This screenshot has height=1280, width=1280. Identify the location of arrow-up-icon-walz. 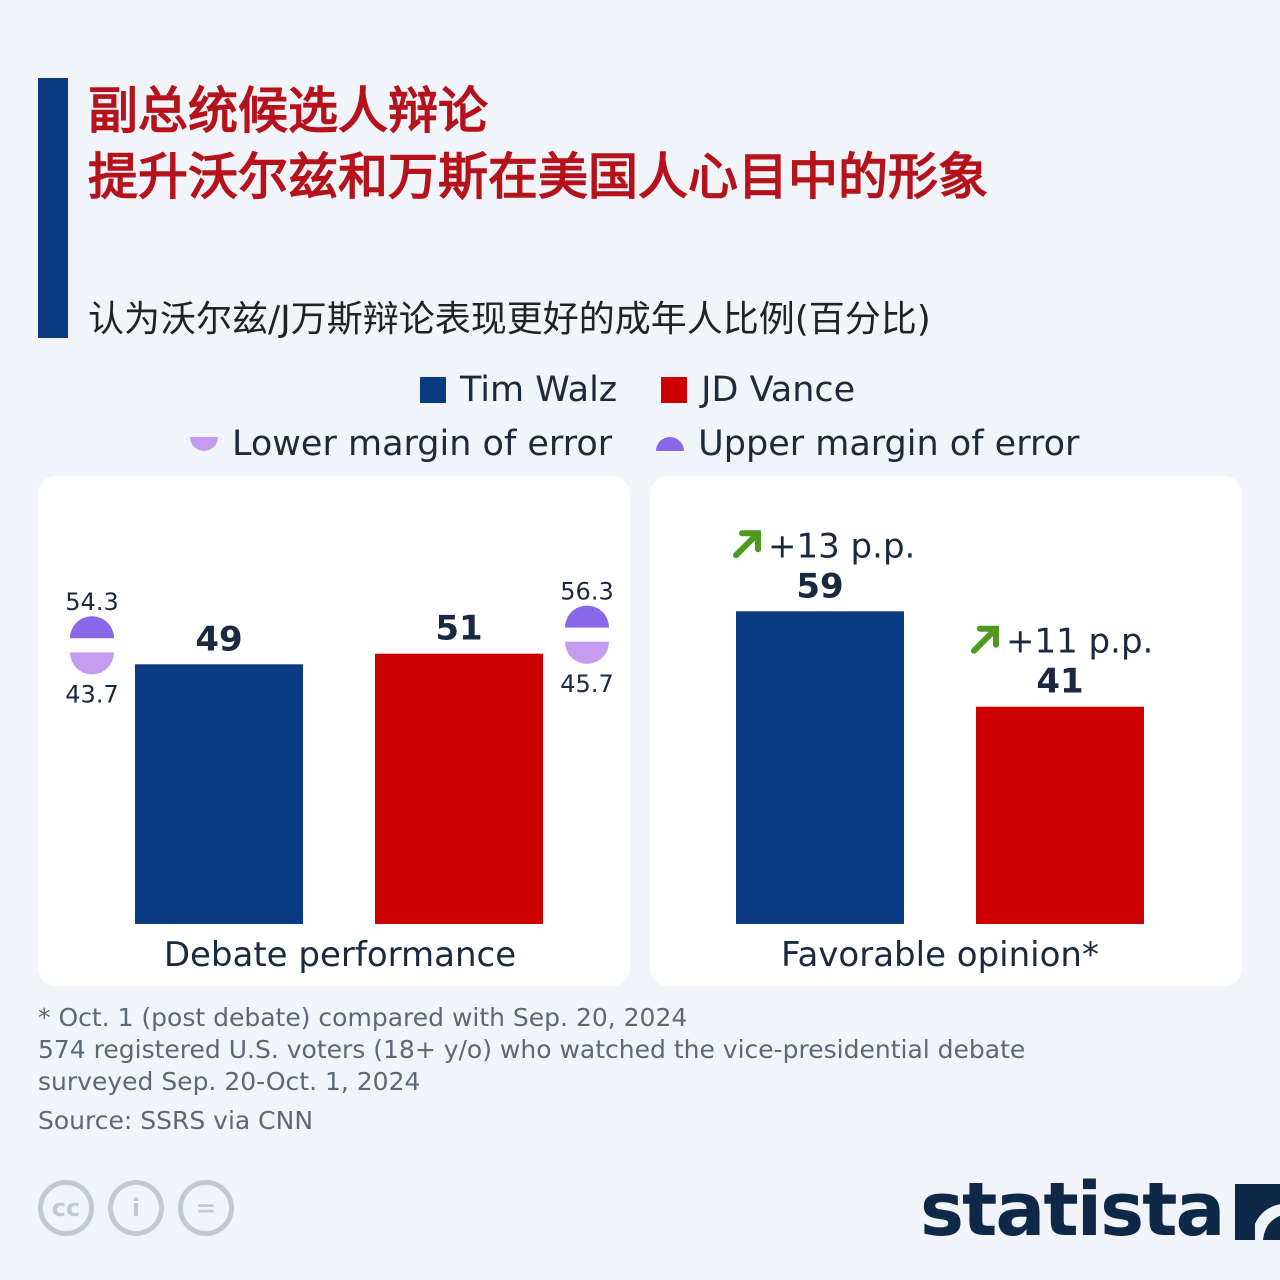
(747, 544).